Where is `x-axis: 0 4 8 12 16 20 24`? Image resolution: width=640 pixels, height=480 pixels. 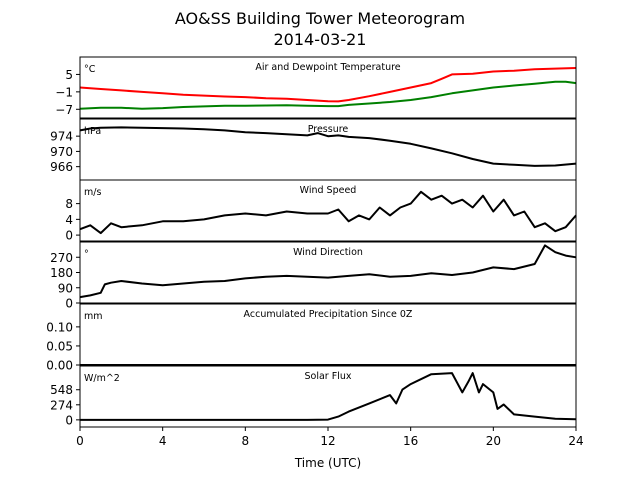
x-axis: 0 4 8 12 16 20 24 is located at coordinates (330, 437).